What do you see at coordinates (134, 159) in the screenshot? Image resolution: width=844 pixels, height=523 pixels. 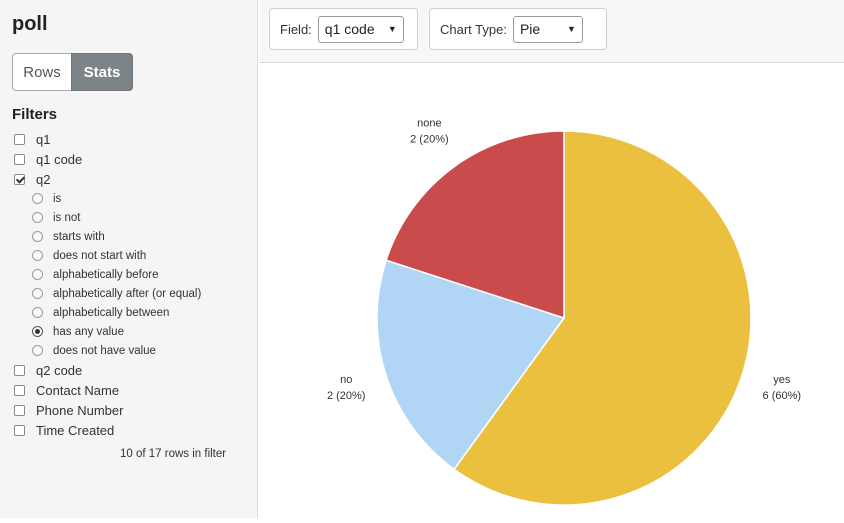 I see `filter-q1-code: q1 code` at bounding box center [134, 159].